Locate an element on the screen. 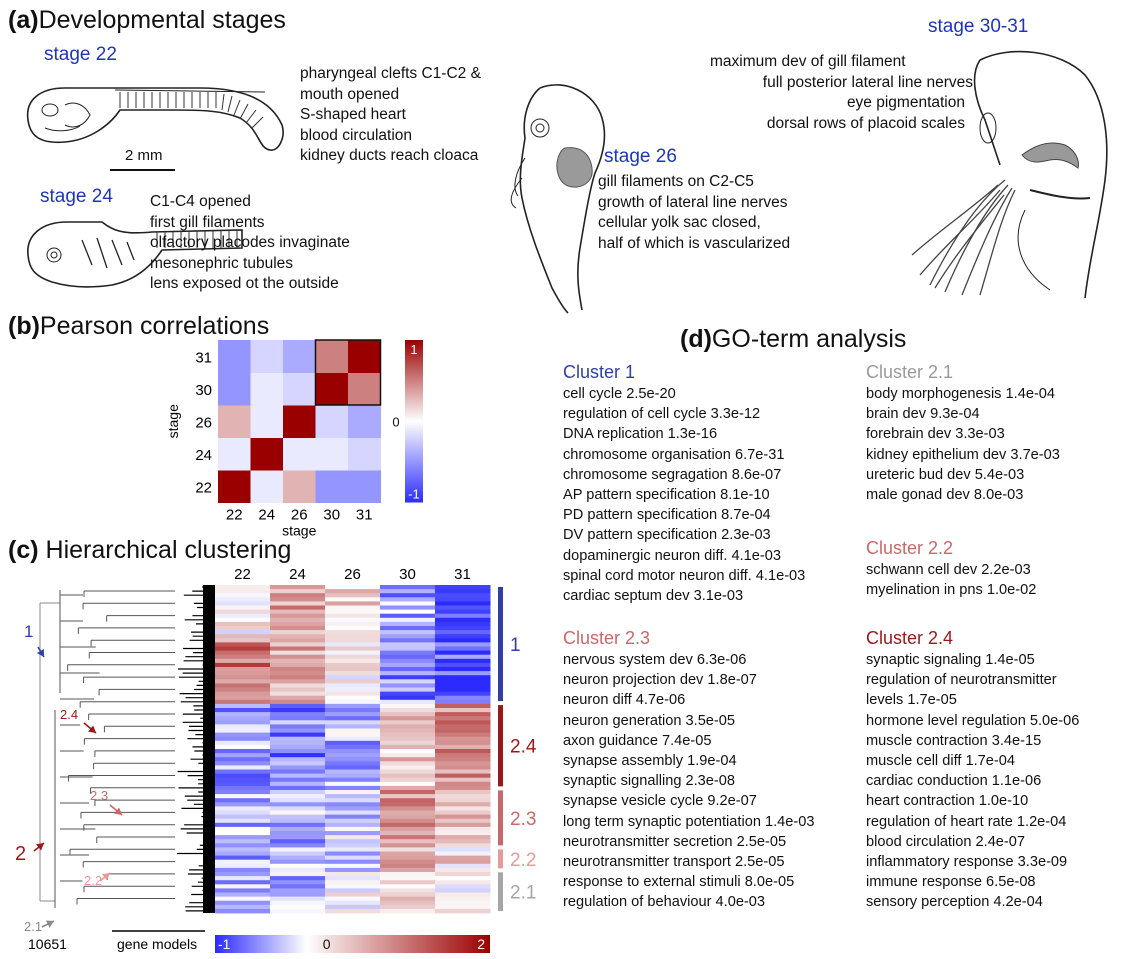 Image resolution: width=1131 pixels, height=959 pixels. zscore-tick: 2 is located at coordinates (481, 944).